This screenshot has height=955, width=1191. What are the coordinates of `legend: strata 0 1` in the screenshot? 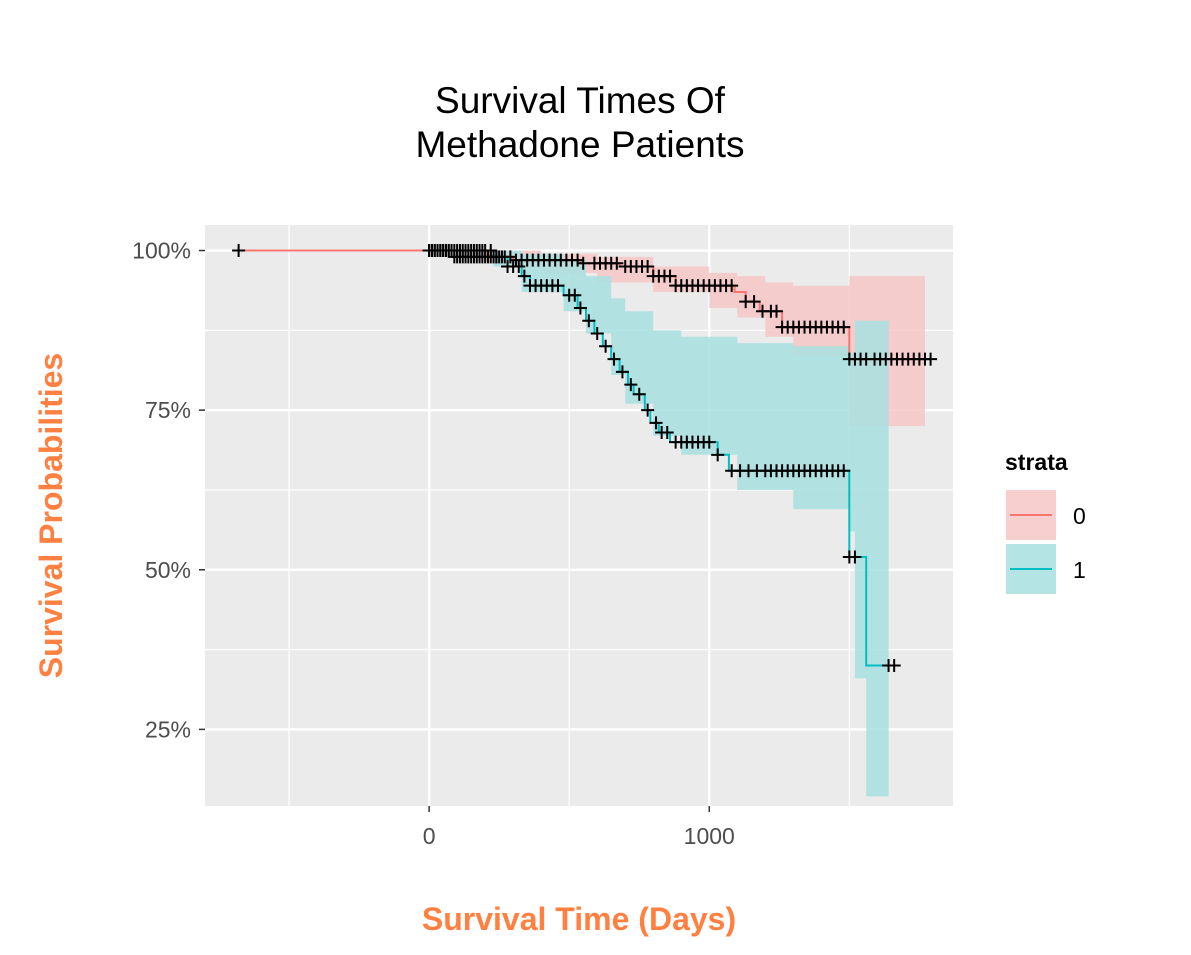 It's located at (1045, 521).